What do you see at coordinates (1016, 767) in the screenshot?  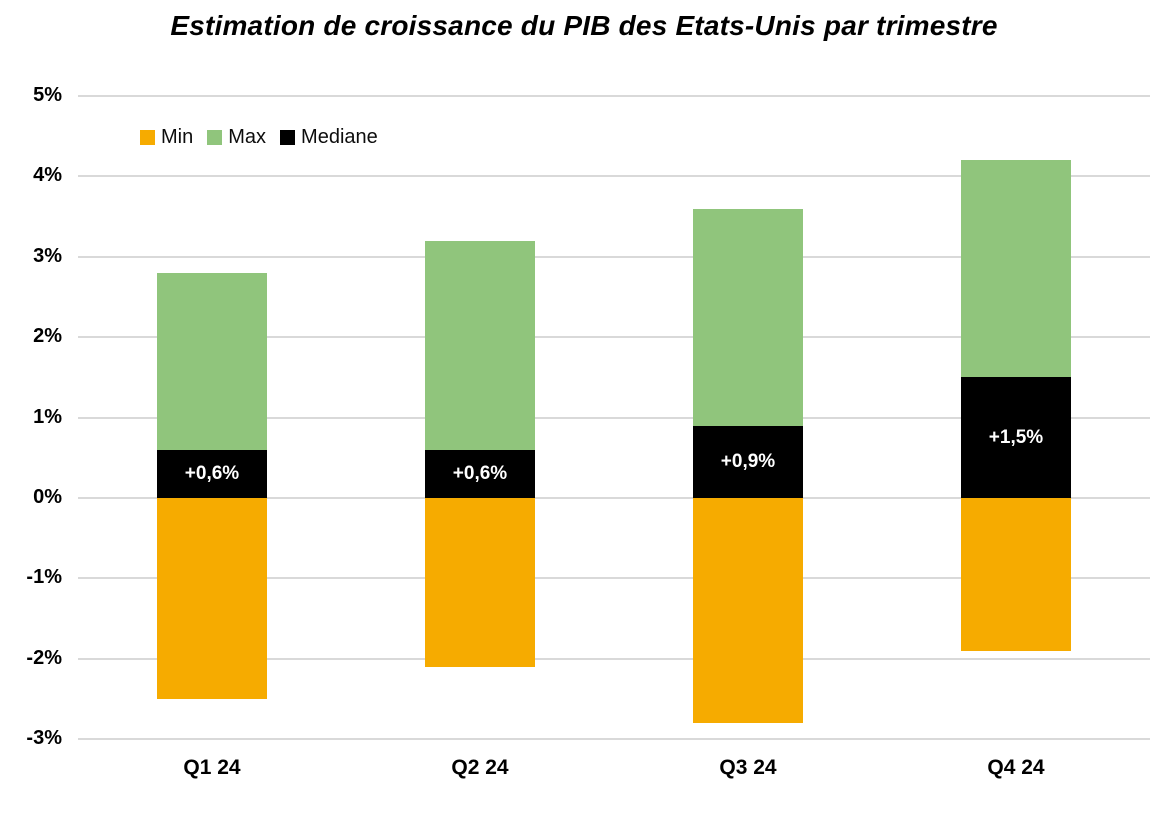 I see `x-axis-tick-label: Q4 24` at bounding box center [1016, 767].